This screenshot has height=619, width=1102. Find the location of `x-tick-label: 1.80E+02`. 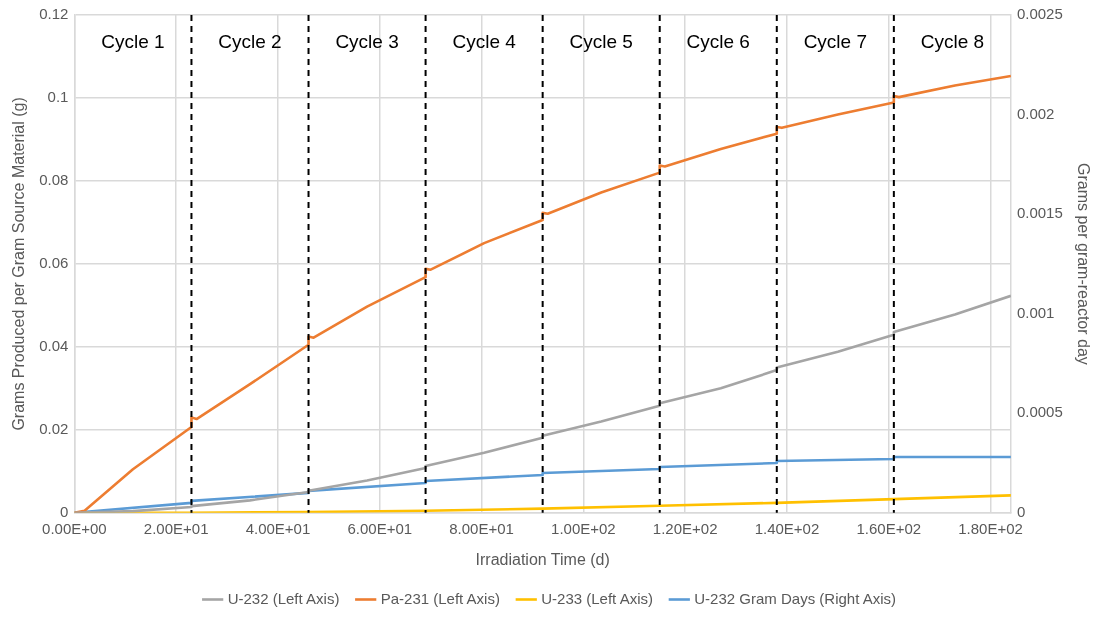

x-tick-label: 1.80E+02 is located at coordinates (990, 528).